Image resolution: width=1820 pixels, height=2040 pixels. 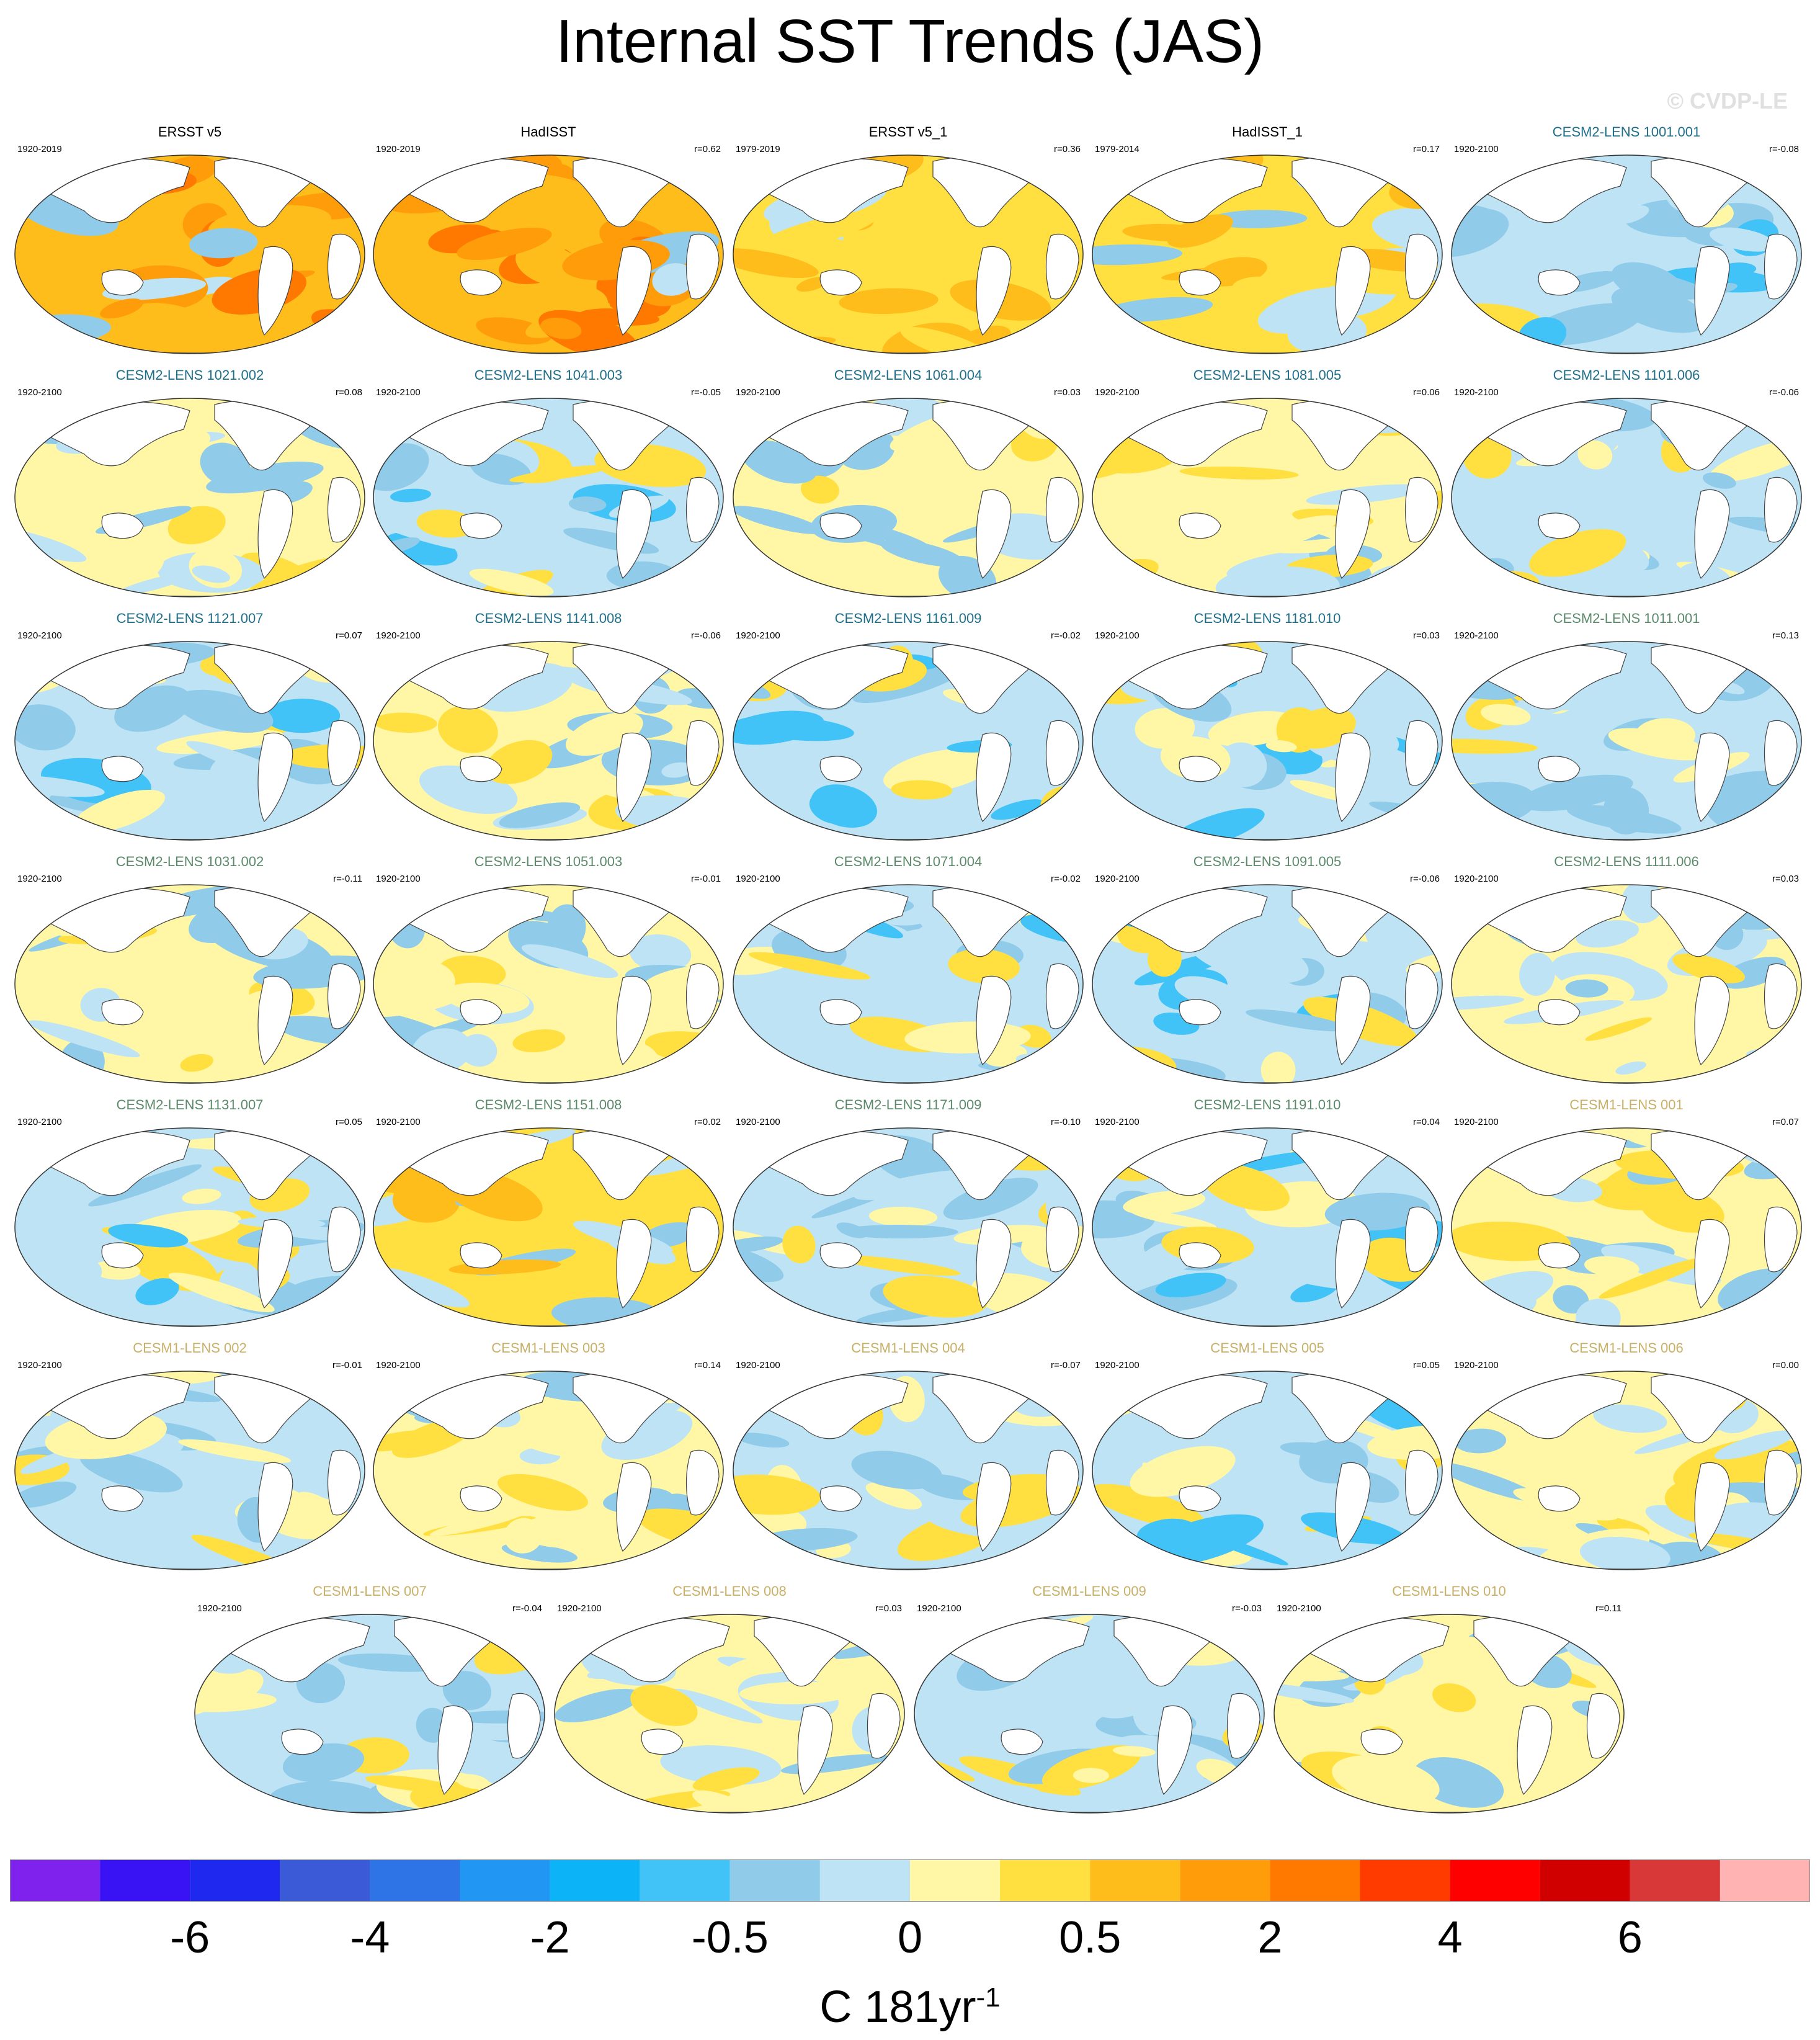 I want to click on panel-title: CESM1-LENS 001, so click(x=1626, y=1104).